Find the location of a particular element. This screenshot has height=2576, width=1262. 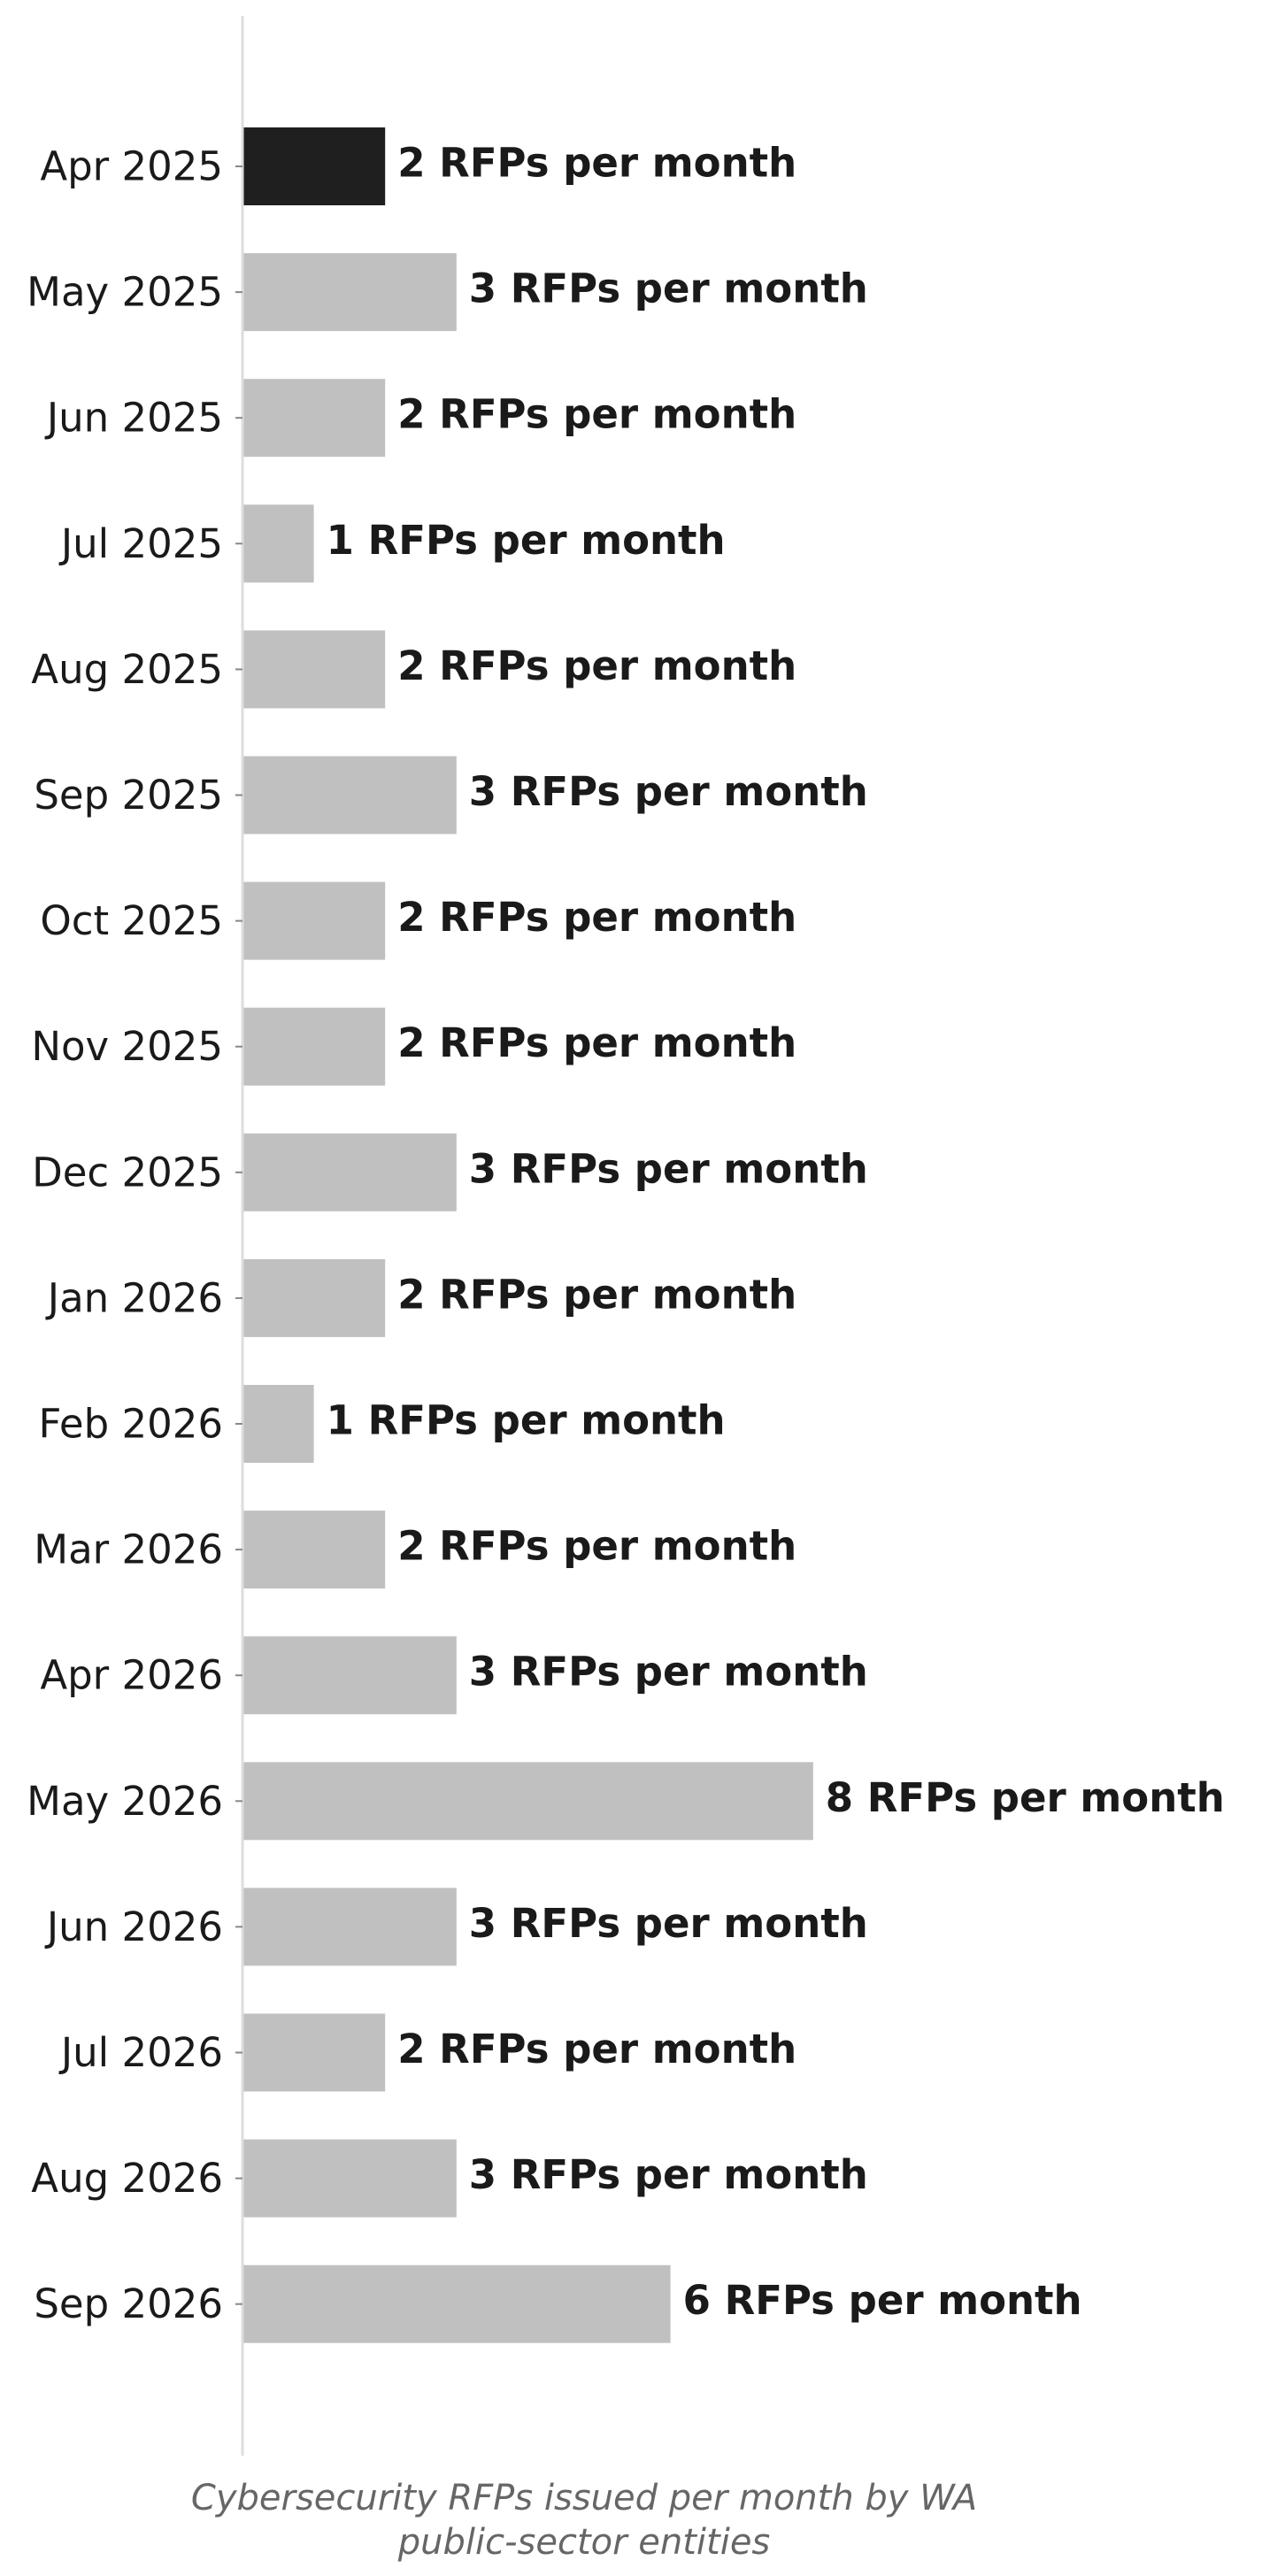

data-label: 8 RFPs per month is located at coordinates (1025, 1797).